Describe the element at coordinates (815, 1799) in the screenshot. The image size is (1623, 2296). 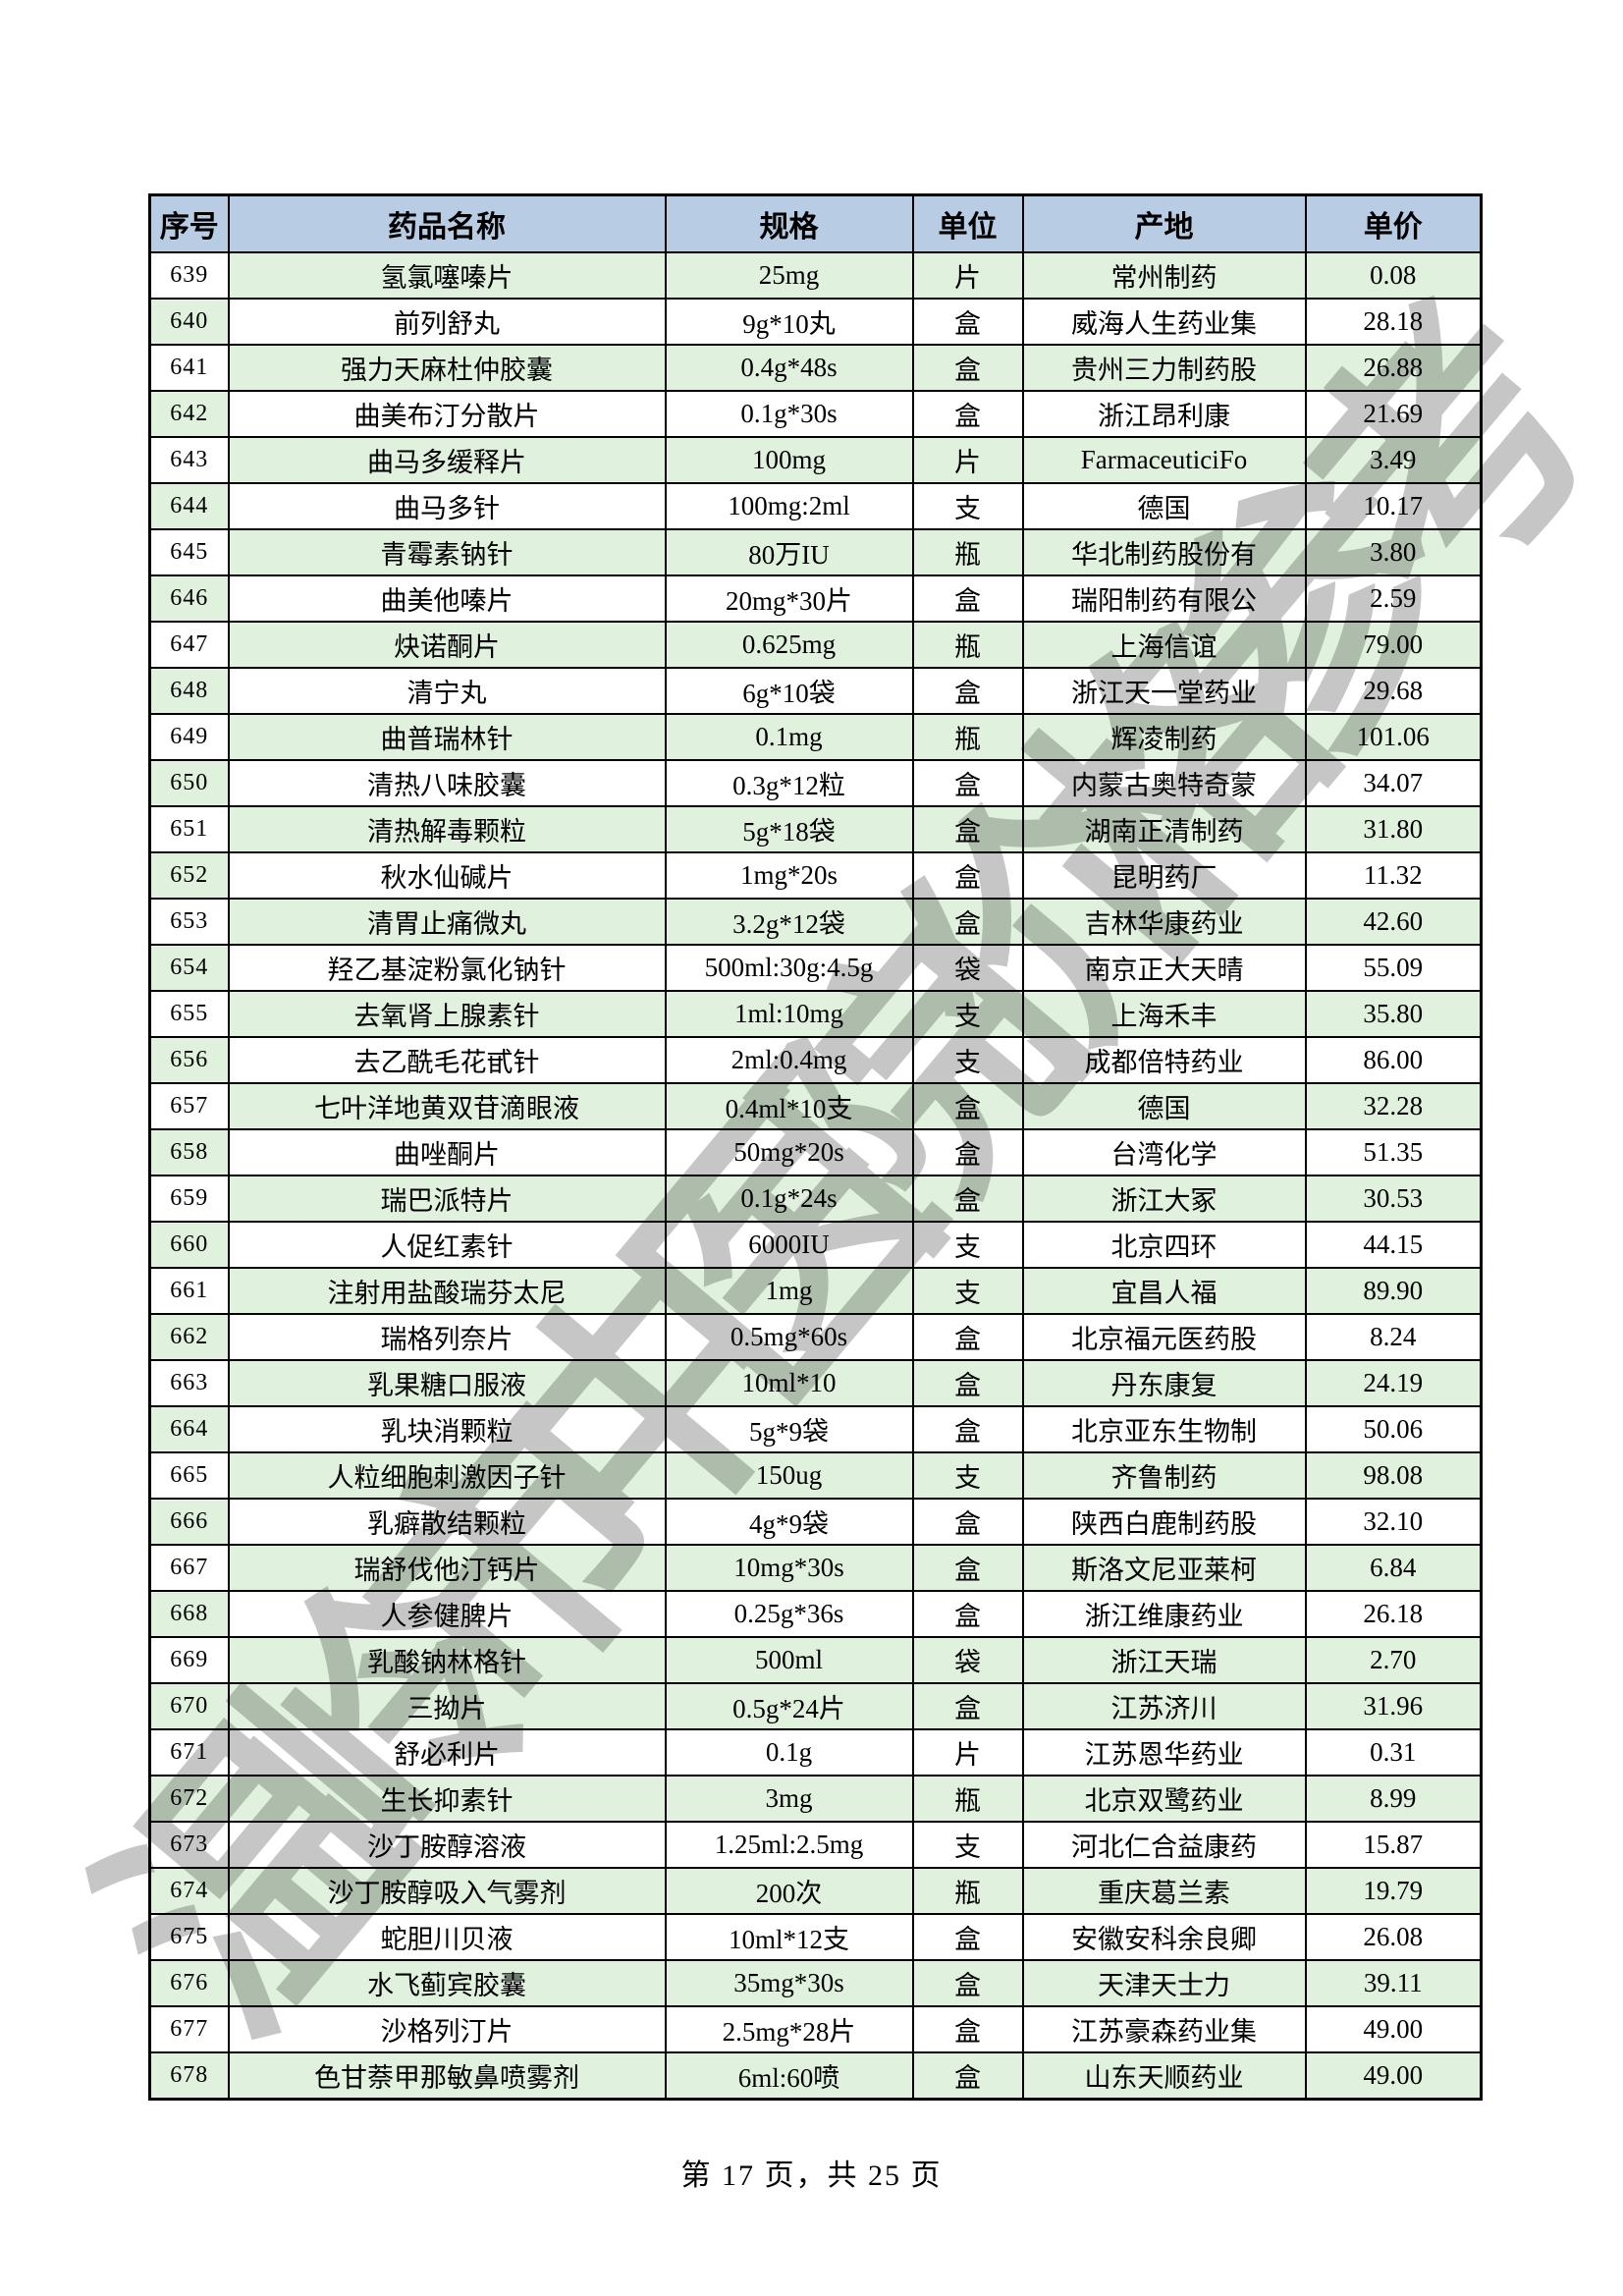
I see `table-row: 672 生长抑素针 3mg 瓶北京双鹭药业 8.99` at that location.